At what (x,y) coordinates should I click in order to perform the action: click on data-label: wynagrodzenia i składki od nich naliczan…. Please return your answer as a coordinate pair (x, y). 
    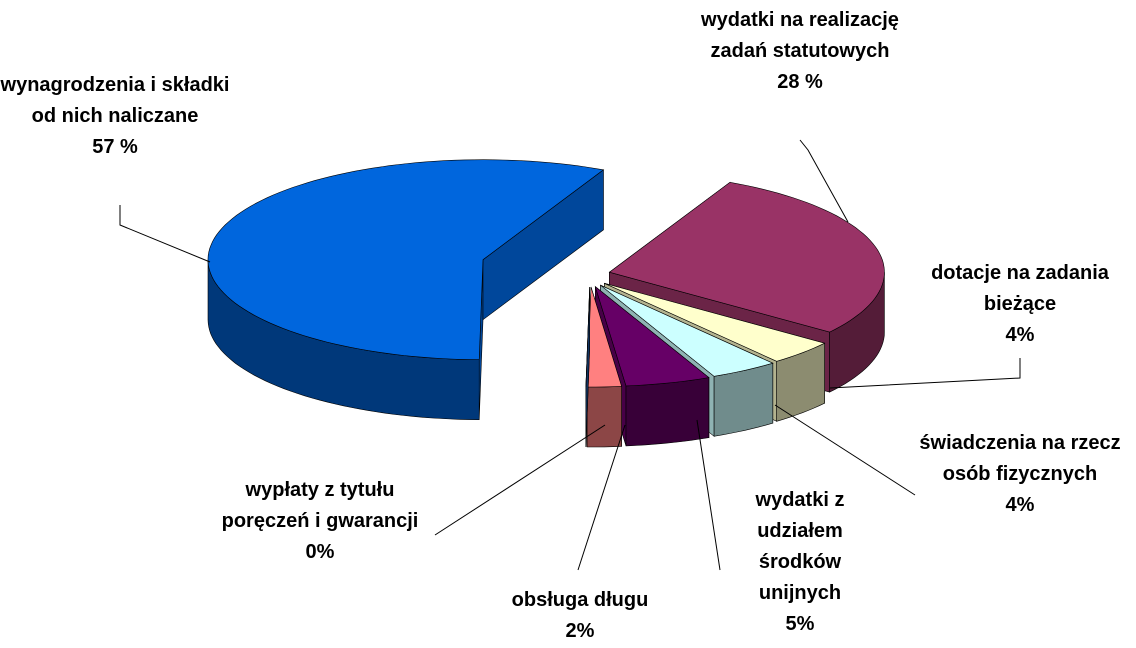
    Looking at the image, I should click on (117, 116).